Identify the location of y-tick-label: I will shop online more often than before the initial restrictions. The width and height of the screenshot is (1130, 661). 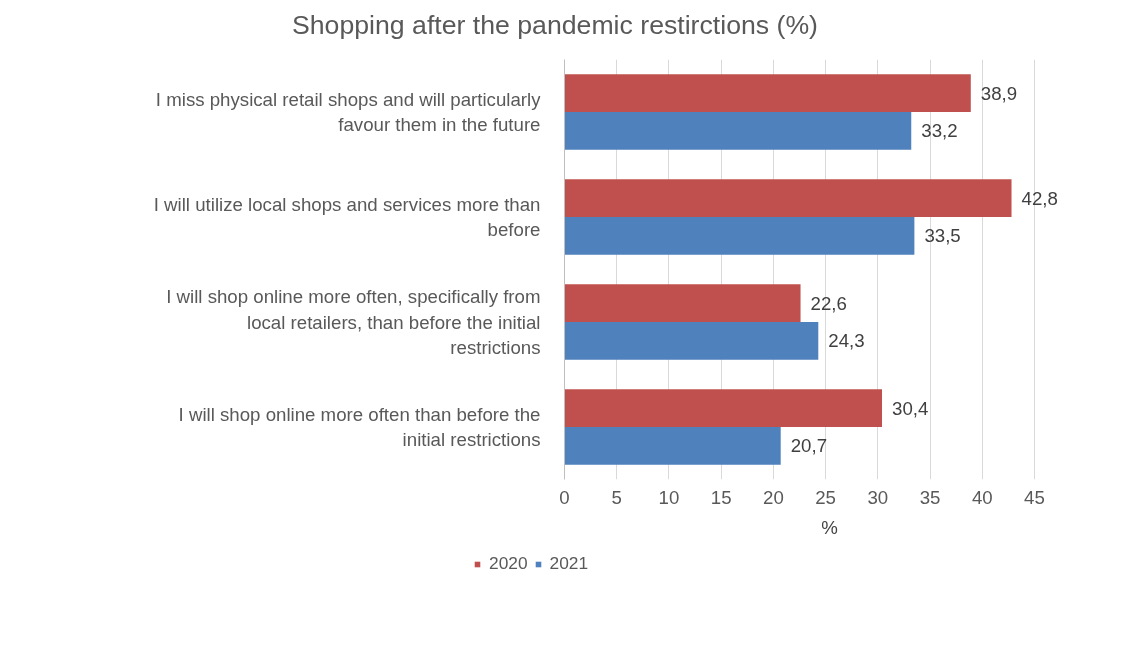
(359, 427).